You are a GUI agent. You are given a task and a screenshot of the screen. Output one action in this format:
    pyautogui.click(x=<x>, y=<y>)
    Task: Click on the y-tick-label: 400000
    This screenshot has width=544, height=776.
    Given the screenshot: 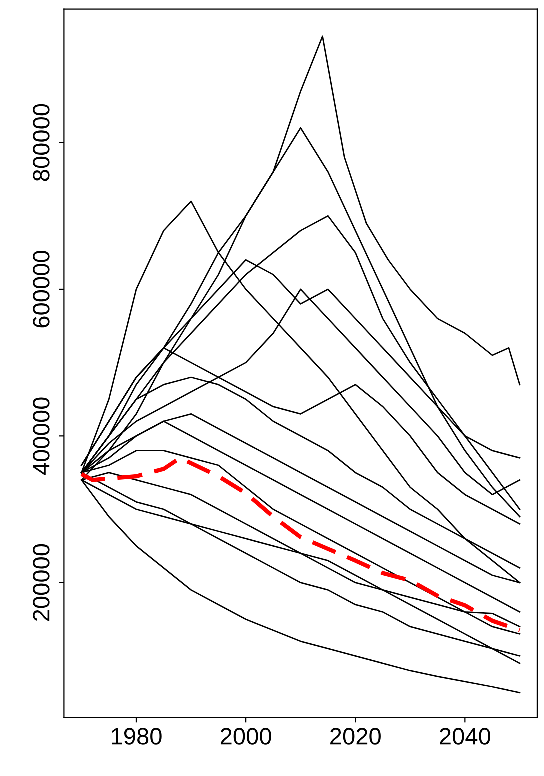 What is the action you would take?
    pyautogui.click(x=41, y=437)
    